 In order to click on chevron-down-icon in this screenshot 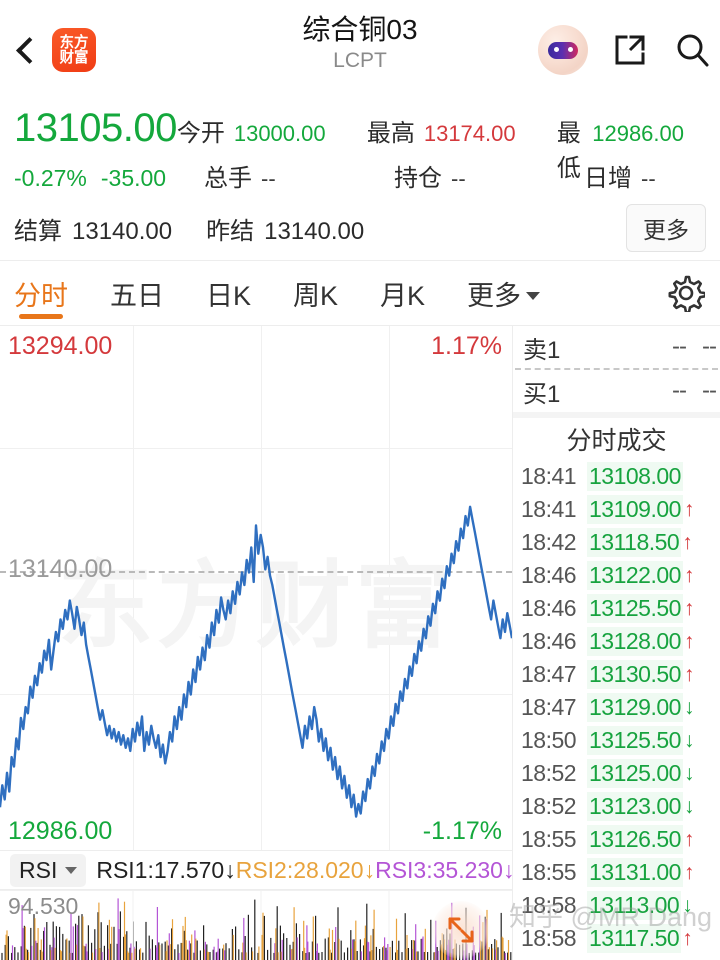, I will do `click(533, 296)`.